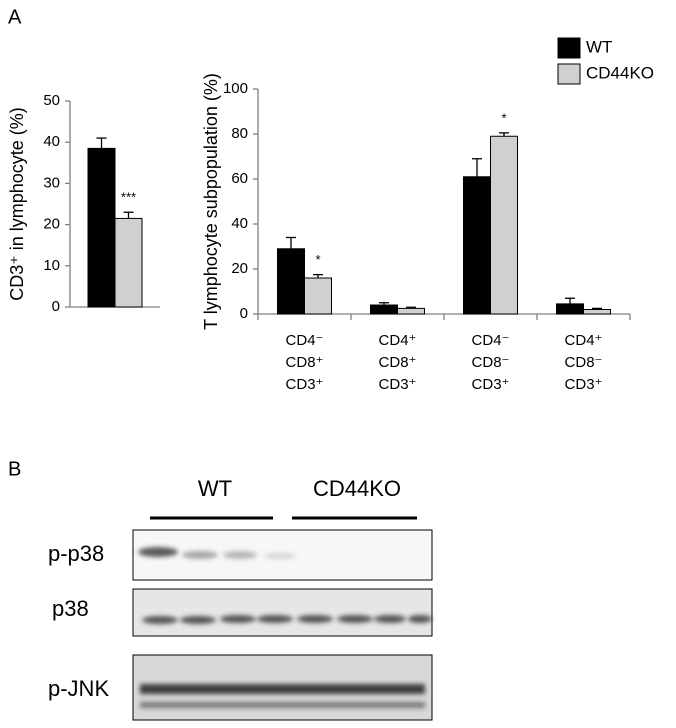 The image size is (676, 728). What do you see at coordinates (620, 72) in the screenshot?
I see `legend-label: CD44KO` at bounding box center [620, 72].